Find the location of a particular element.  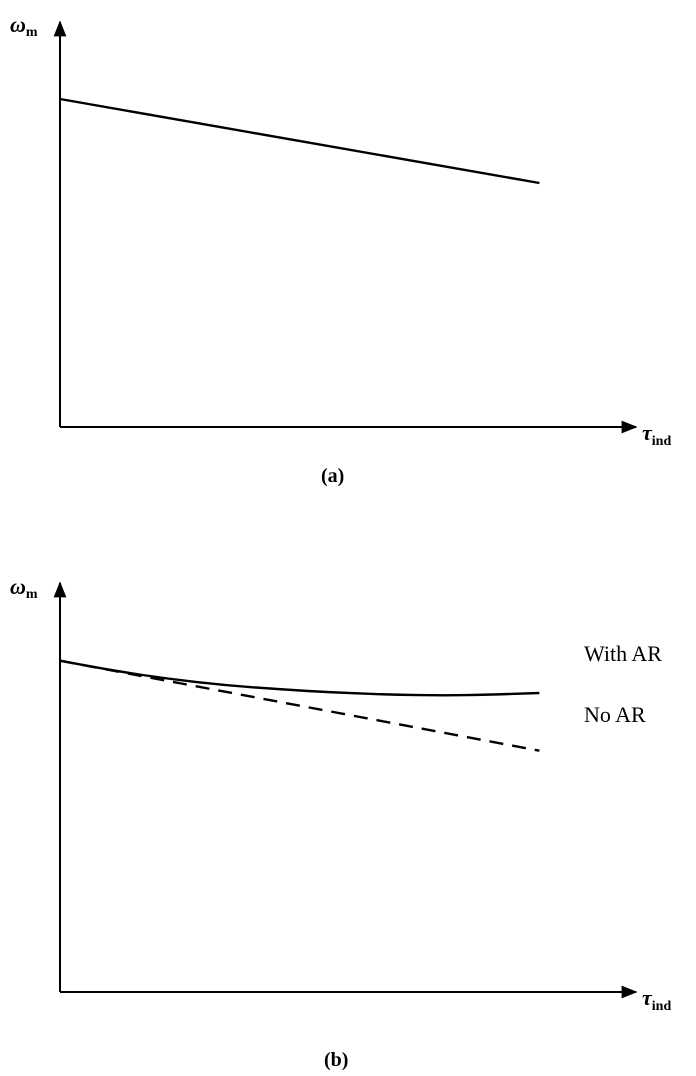

panel-label-b: (b) is located at coordinates (336, 1060).